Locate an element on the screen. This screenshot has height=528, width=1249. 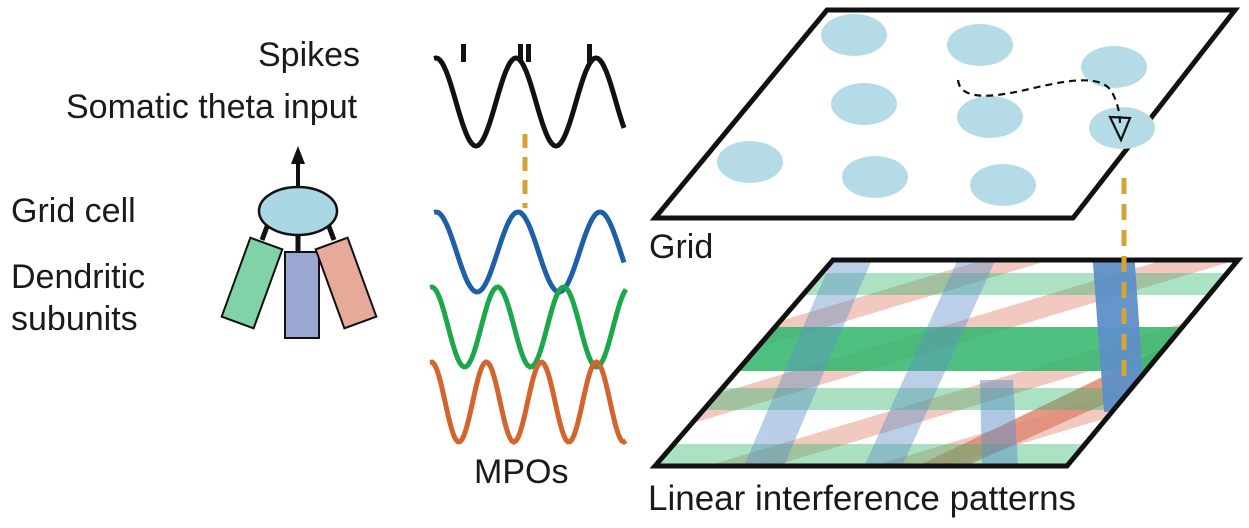
mpo-wave-blue is located at coordinates (530, 252).